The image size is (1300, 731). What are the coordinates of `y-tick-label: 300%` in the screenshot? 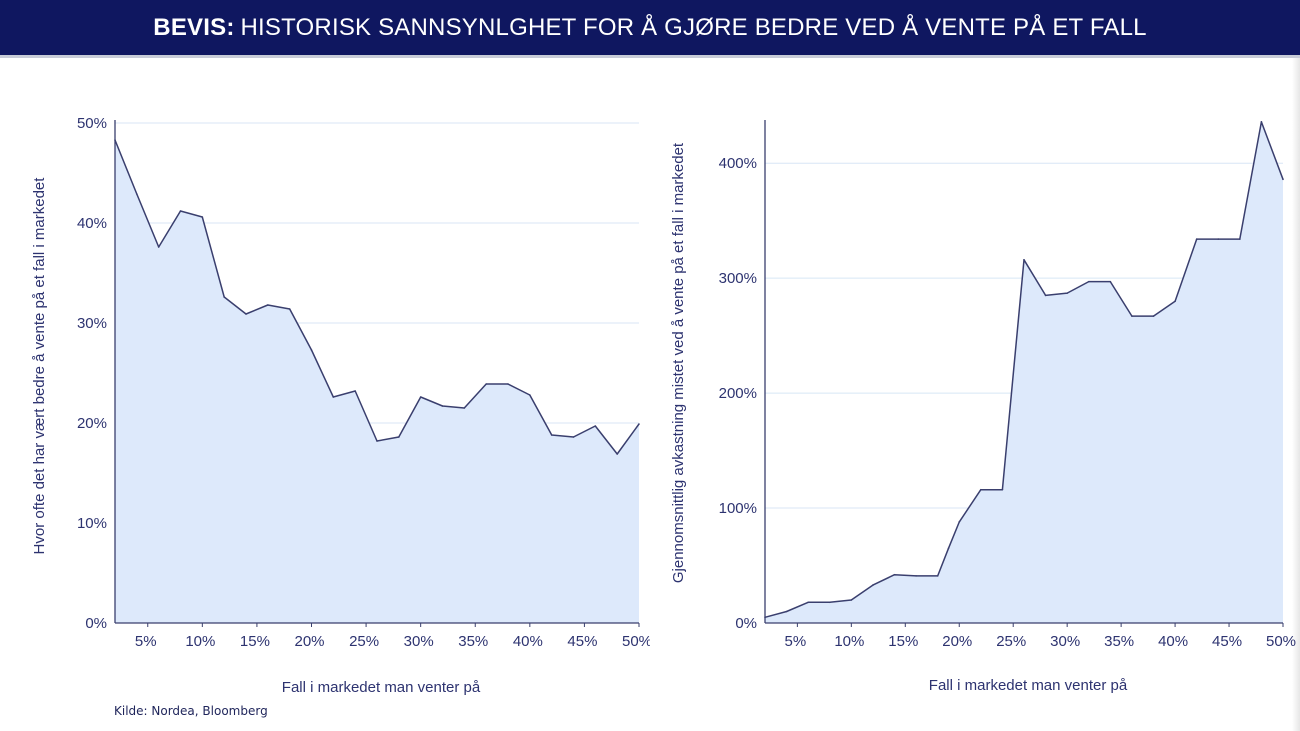 It's located at (738, 278).